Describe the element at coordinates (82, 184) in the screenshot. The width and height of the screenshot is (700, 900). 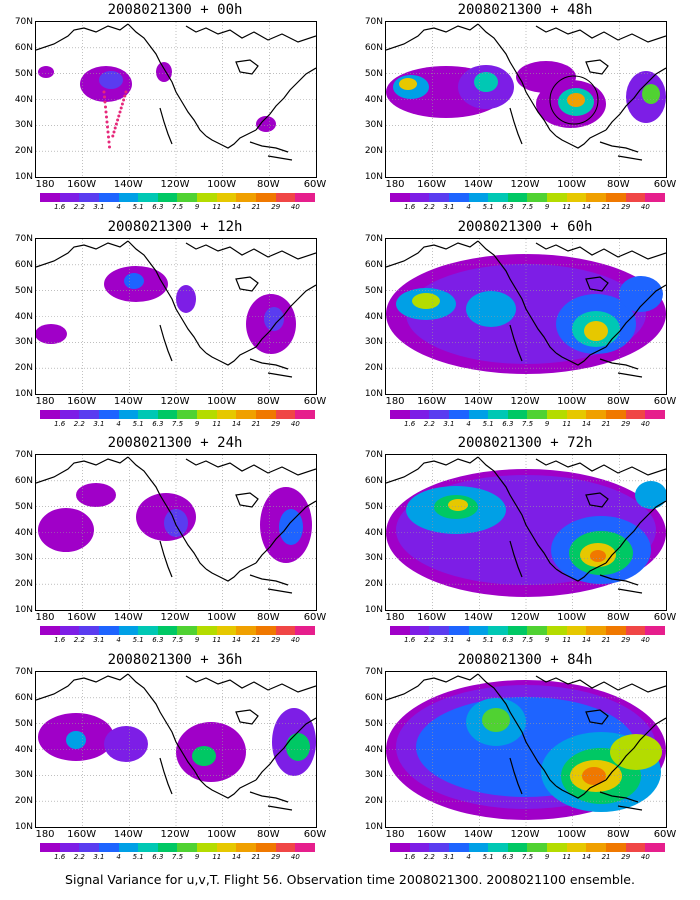
I see `lon-tick-label: 160W` at that location.